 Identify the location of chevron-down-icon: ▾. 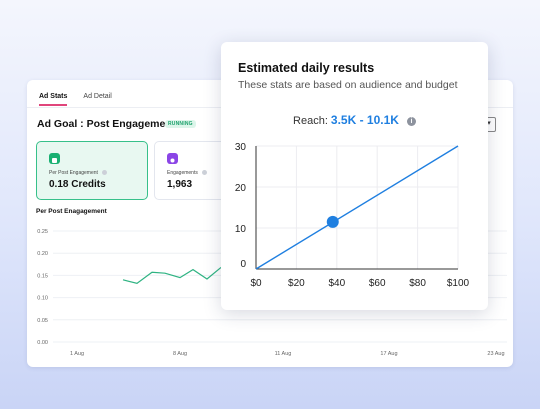
(489, 123).